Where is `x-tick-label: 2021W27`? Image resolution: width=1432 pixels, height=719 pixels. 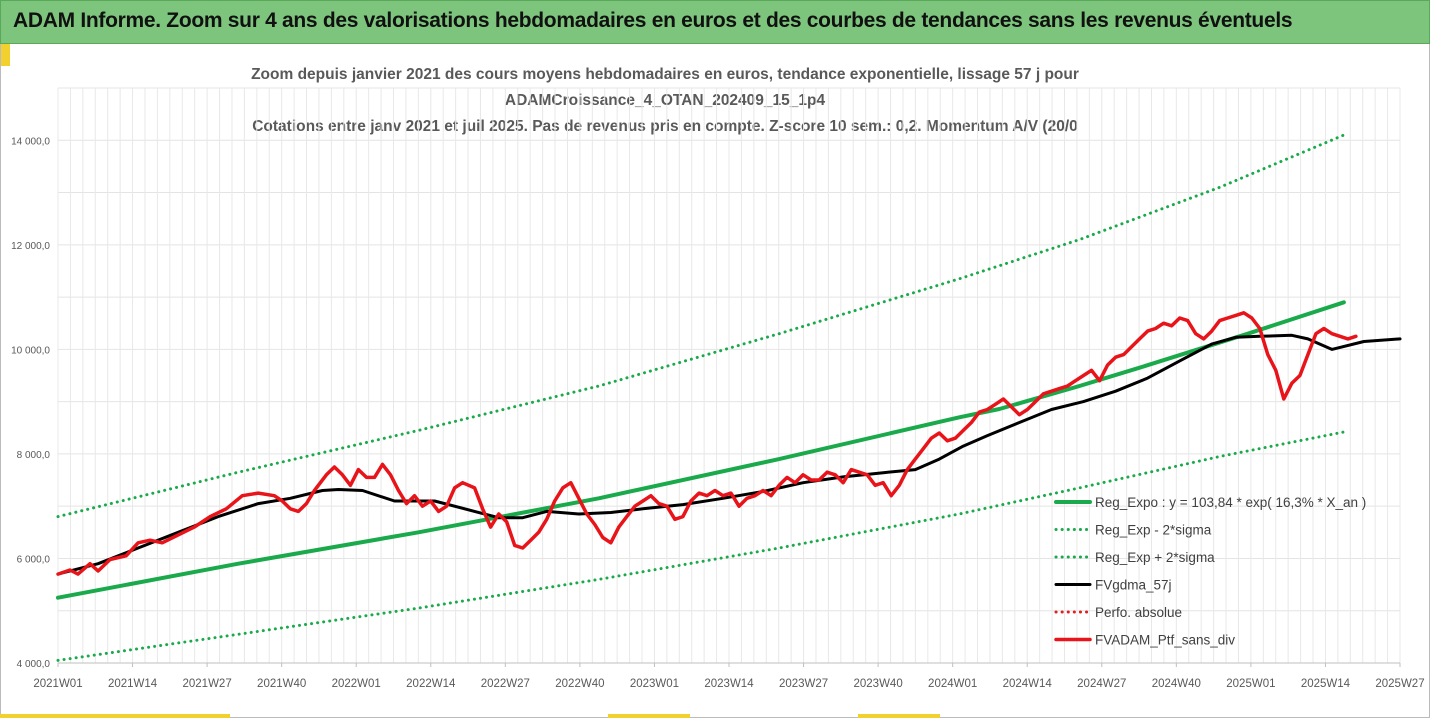
x-tick-label: 2021W27 is located at coordinates (206, 684).